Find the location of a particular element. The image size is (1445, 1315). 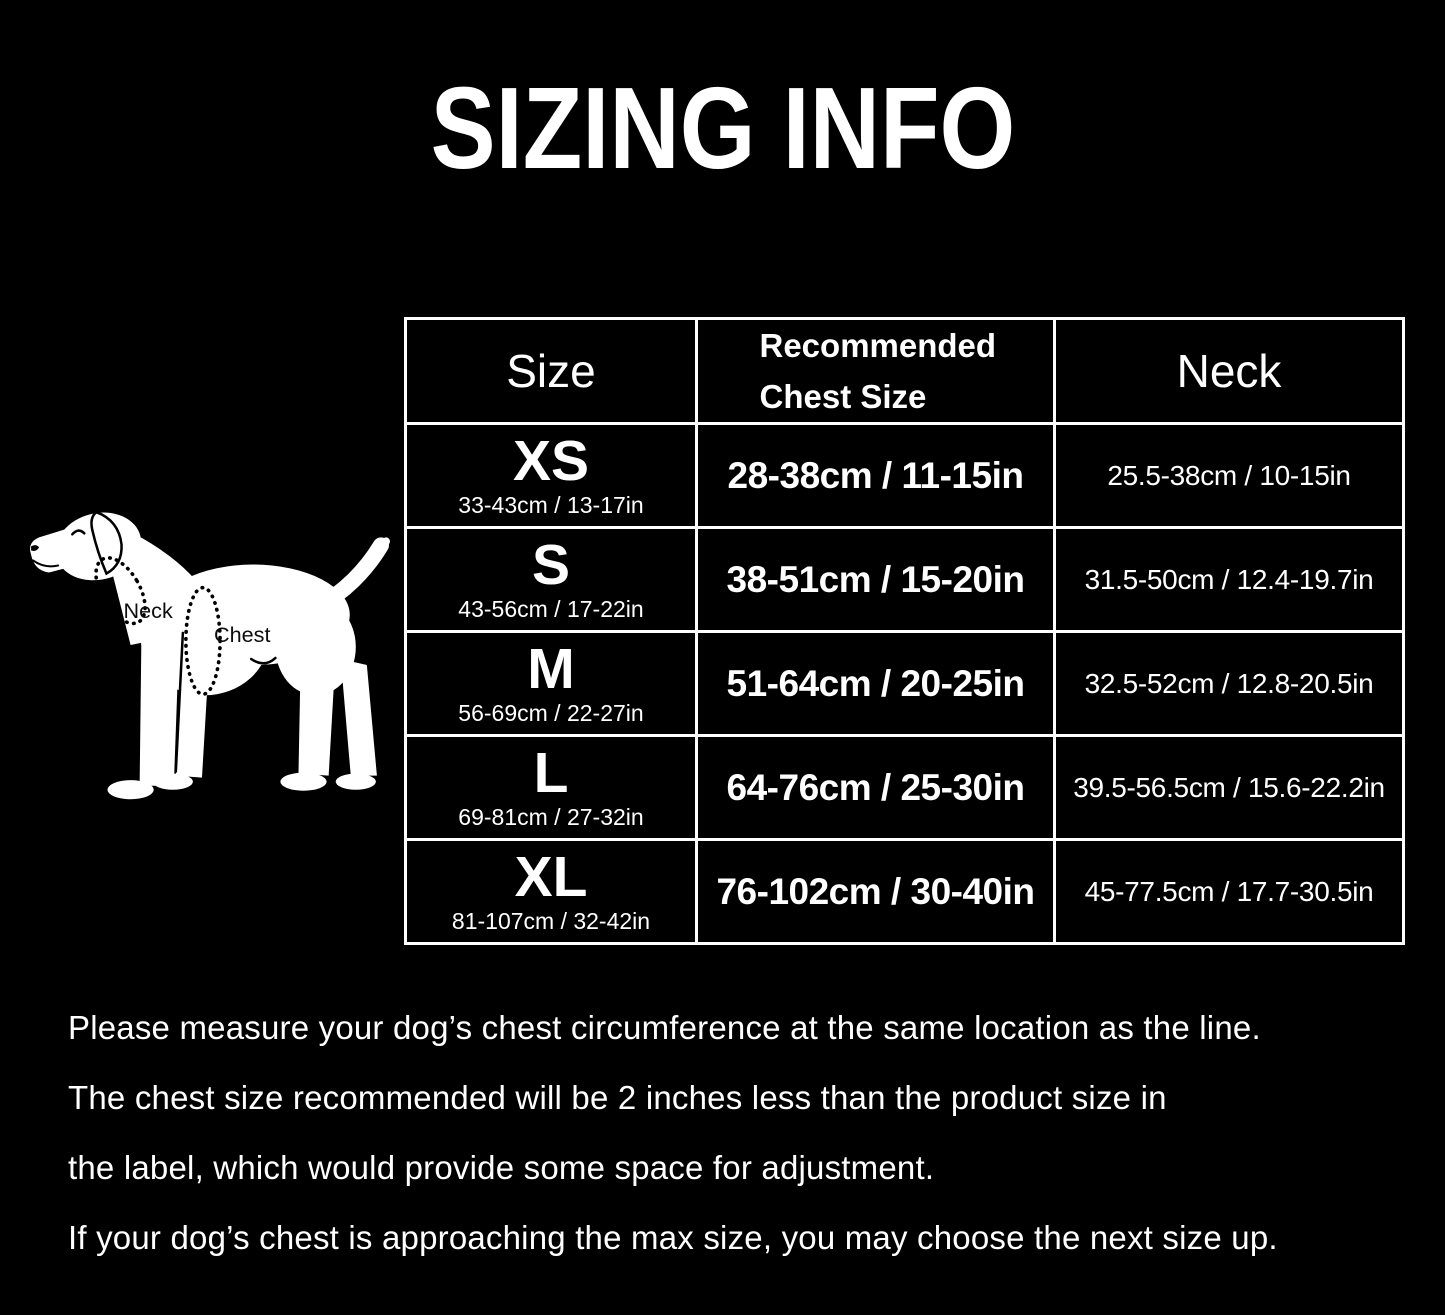

neck-size-value: 32.5-52cm / 12.8-20.5in is located at coordinates (1229, 684).